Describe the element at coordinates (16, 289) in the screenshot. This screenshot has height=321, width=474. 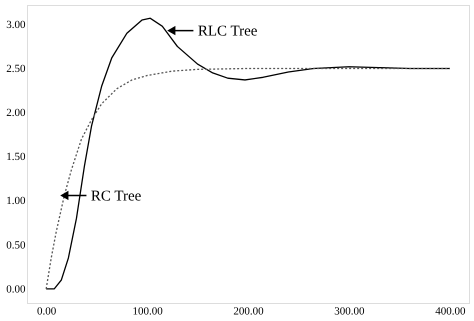
I see `y-tick-label: 0.00` at that location.